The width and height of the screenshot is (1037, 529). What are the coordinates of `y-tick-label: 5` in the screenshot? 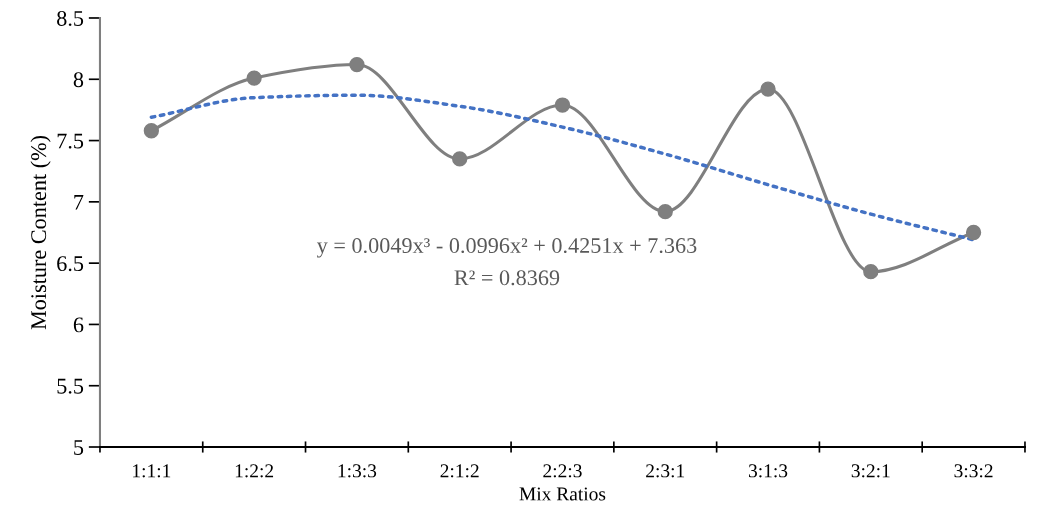 It's located at (79, 447).